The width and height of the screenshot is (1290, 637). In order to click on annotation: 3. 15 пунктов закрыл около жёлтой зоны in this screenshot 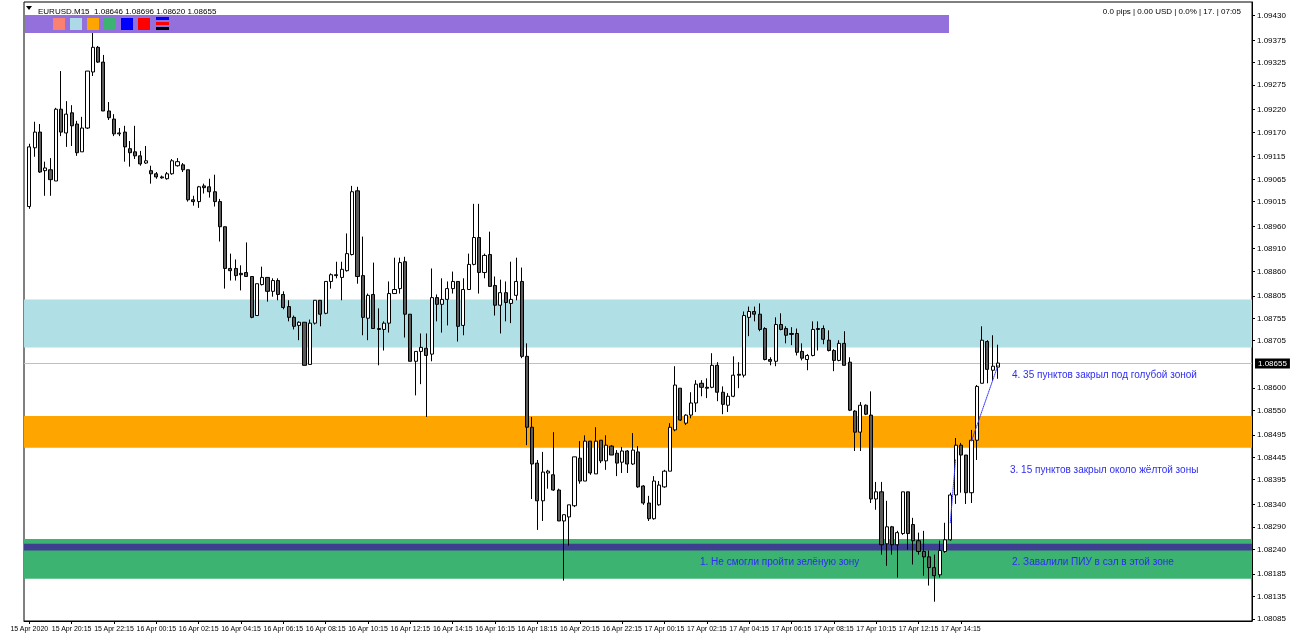, I will do `click(1104, 469)`.